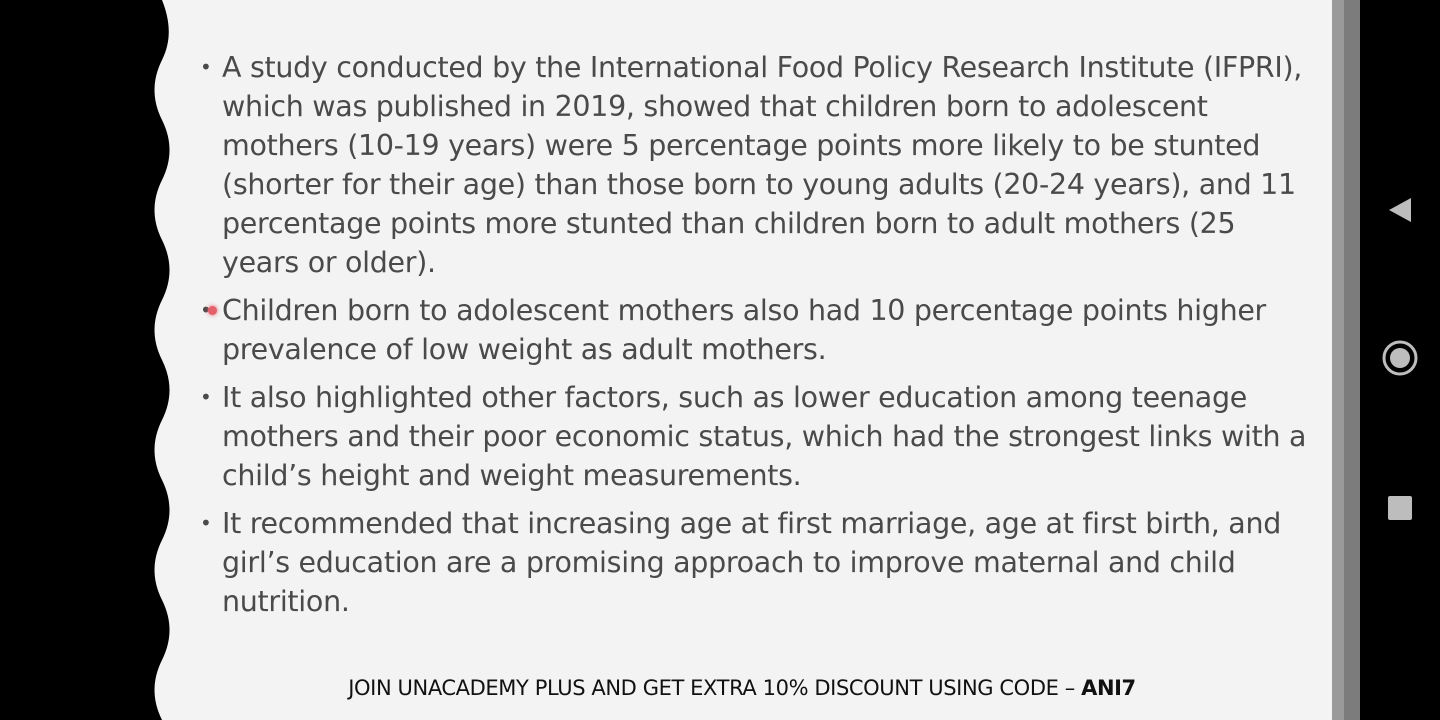 The width and height of the screenshot is (1440, 720). I want to click on back-triangle-icon, so click(1400, 210).